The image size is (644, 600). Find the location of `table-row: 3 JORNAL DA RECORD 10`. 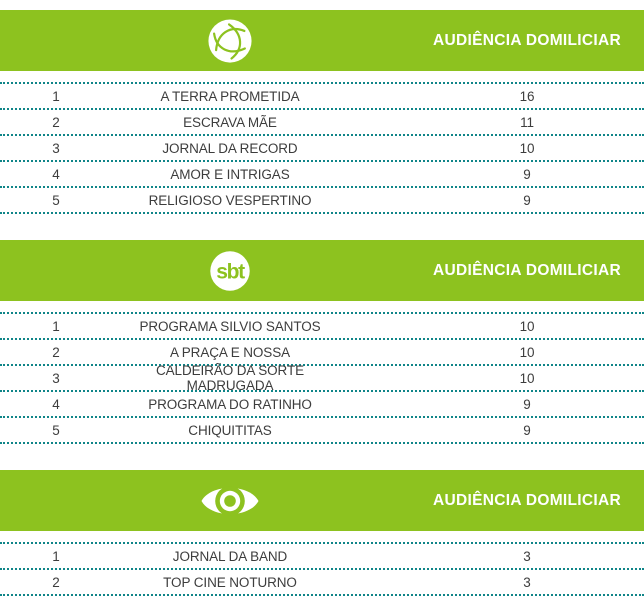

table-row: 3 JORNAL DA RECORD 10 is located at coordinates (322, 149).